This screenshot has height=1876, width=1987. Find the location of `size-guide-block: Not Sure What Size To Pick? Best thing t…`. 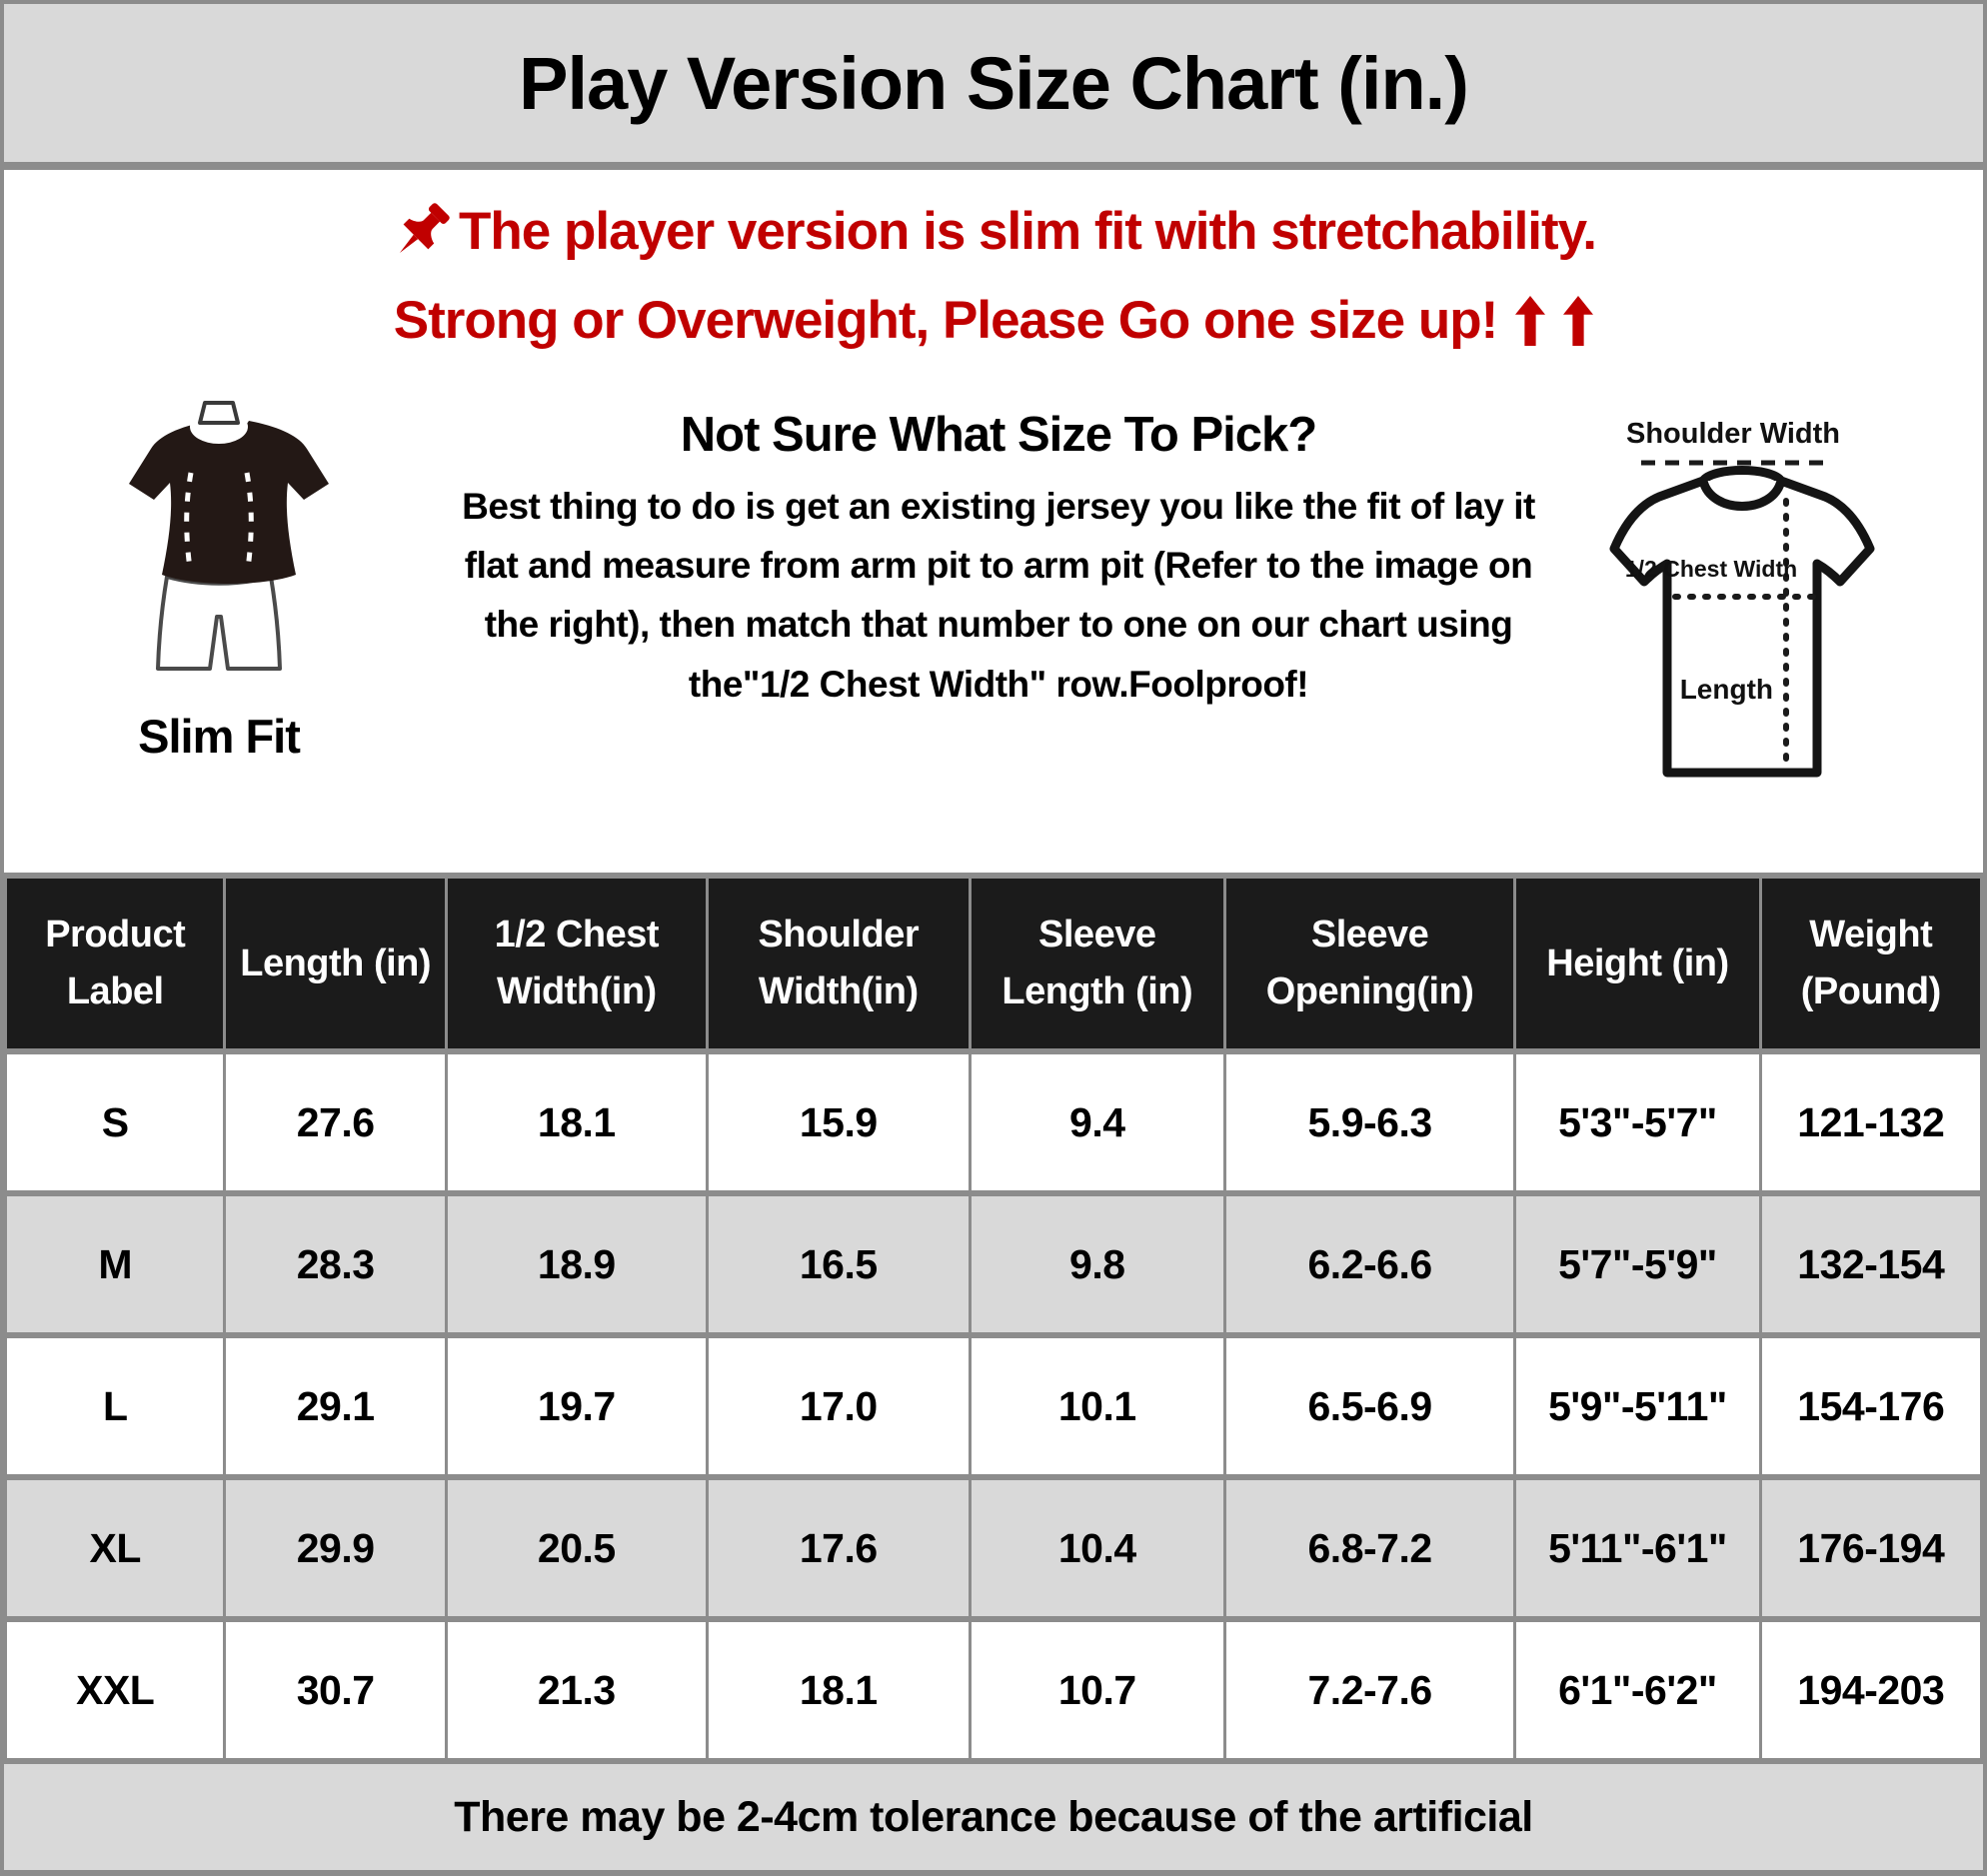

size-guide-block: Not Sure What Size To Pick? Best thing t… is located at coordinates (999, 557).